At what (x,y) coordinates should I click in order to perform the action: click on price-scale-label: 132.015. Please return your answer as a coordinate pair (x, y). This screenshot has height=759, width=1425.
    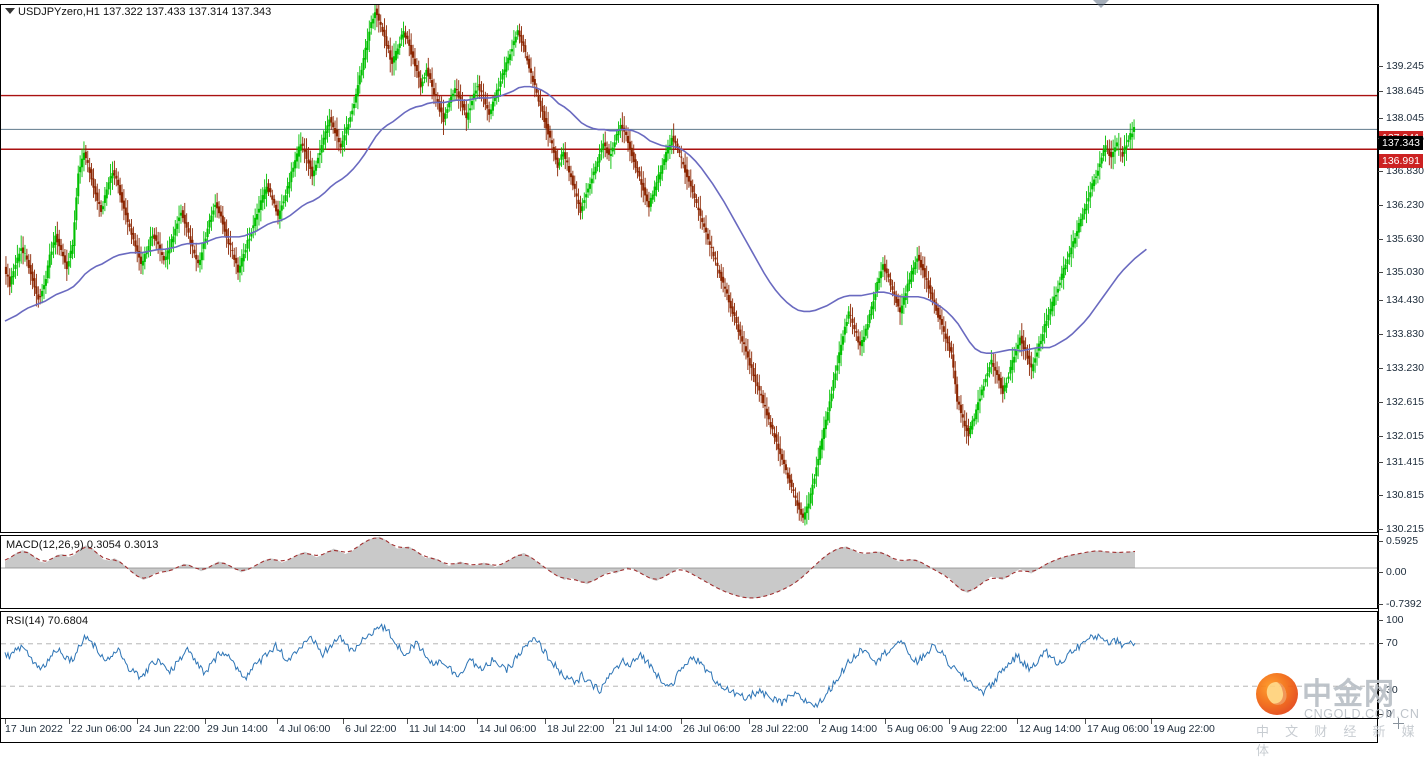
    Looking at the image, I should click on (1405, 436).